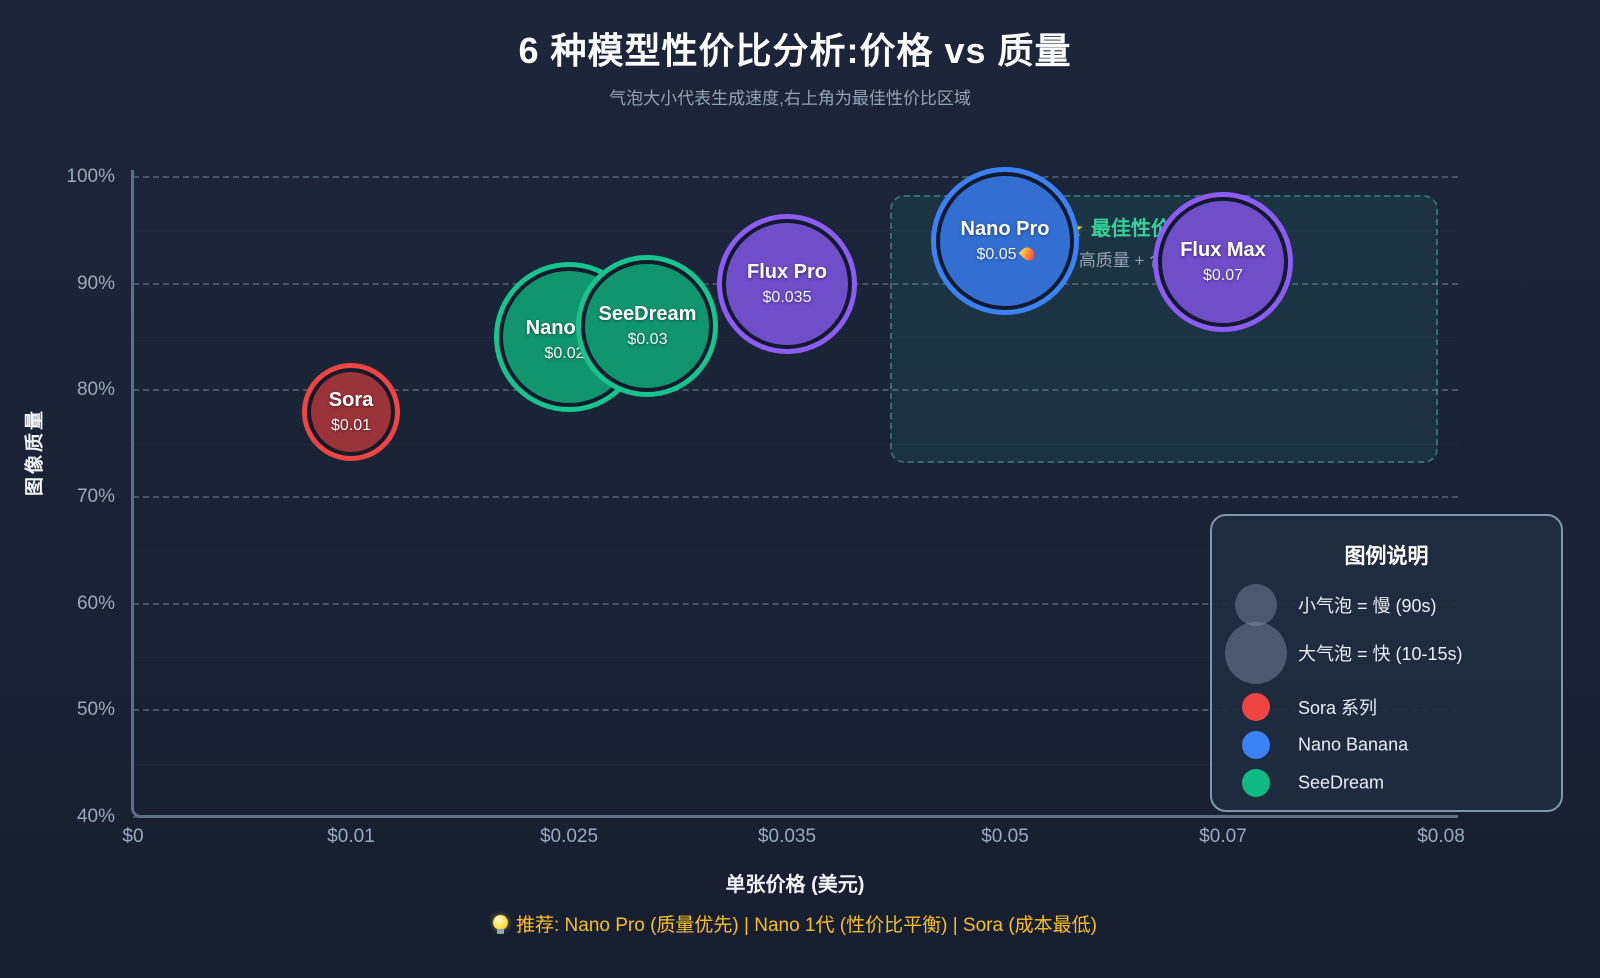  Describe the element at coordinates (95, 710) in the screenshot. I see `y-tick-label: 50%` at that location.